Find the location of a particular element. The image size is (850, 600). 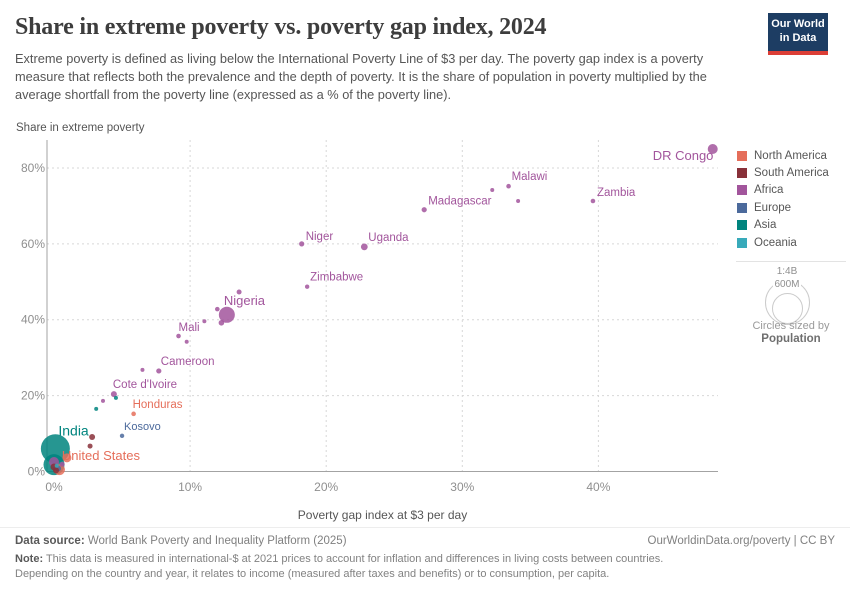

label-zimbabwe: Zimbabwe is located at coordinates (336, 278).